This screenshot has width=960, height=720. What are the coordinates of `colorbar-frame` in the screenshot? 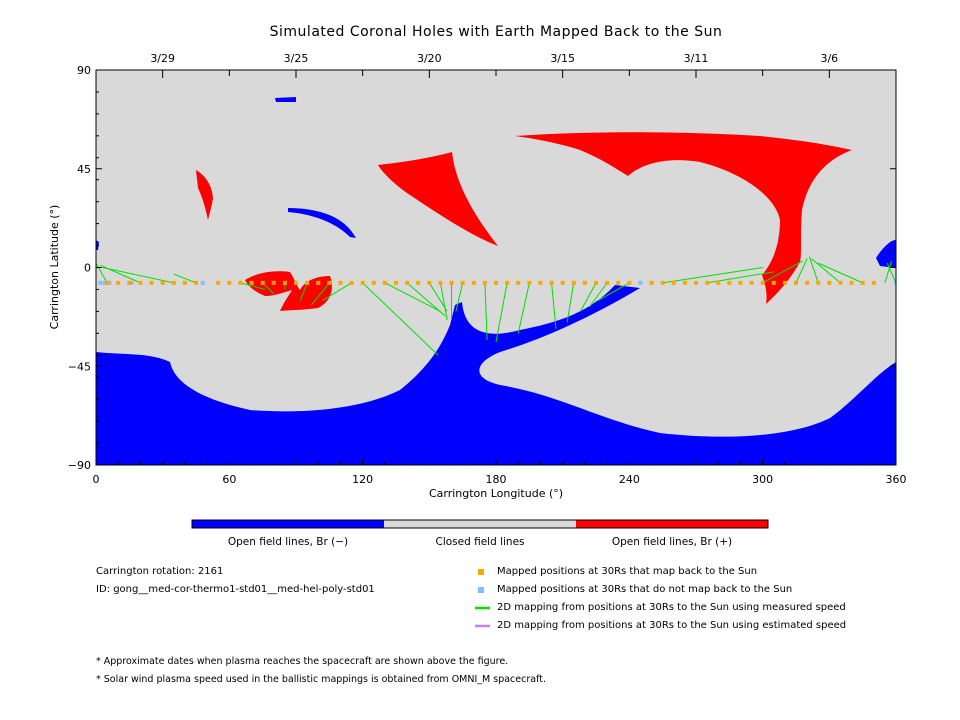 It's located at (480, 524).